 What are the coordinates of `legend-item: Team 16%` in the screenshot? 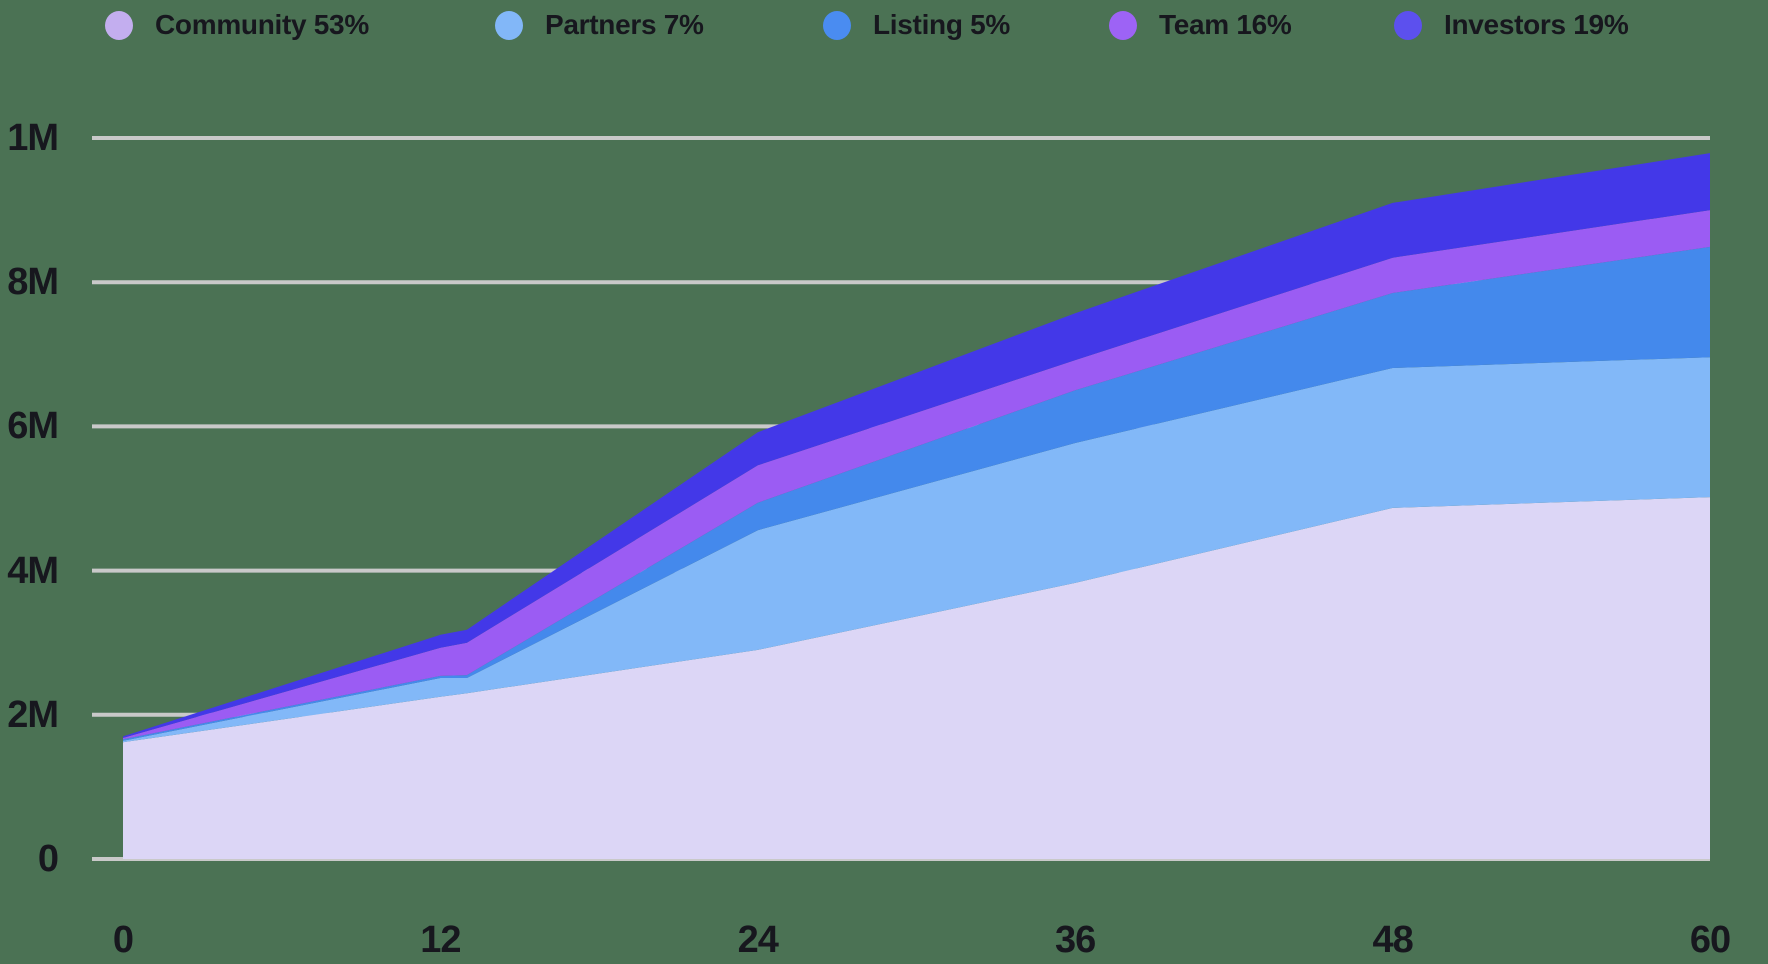 It's located at (1200, 25).